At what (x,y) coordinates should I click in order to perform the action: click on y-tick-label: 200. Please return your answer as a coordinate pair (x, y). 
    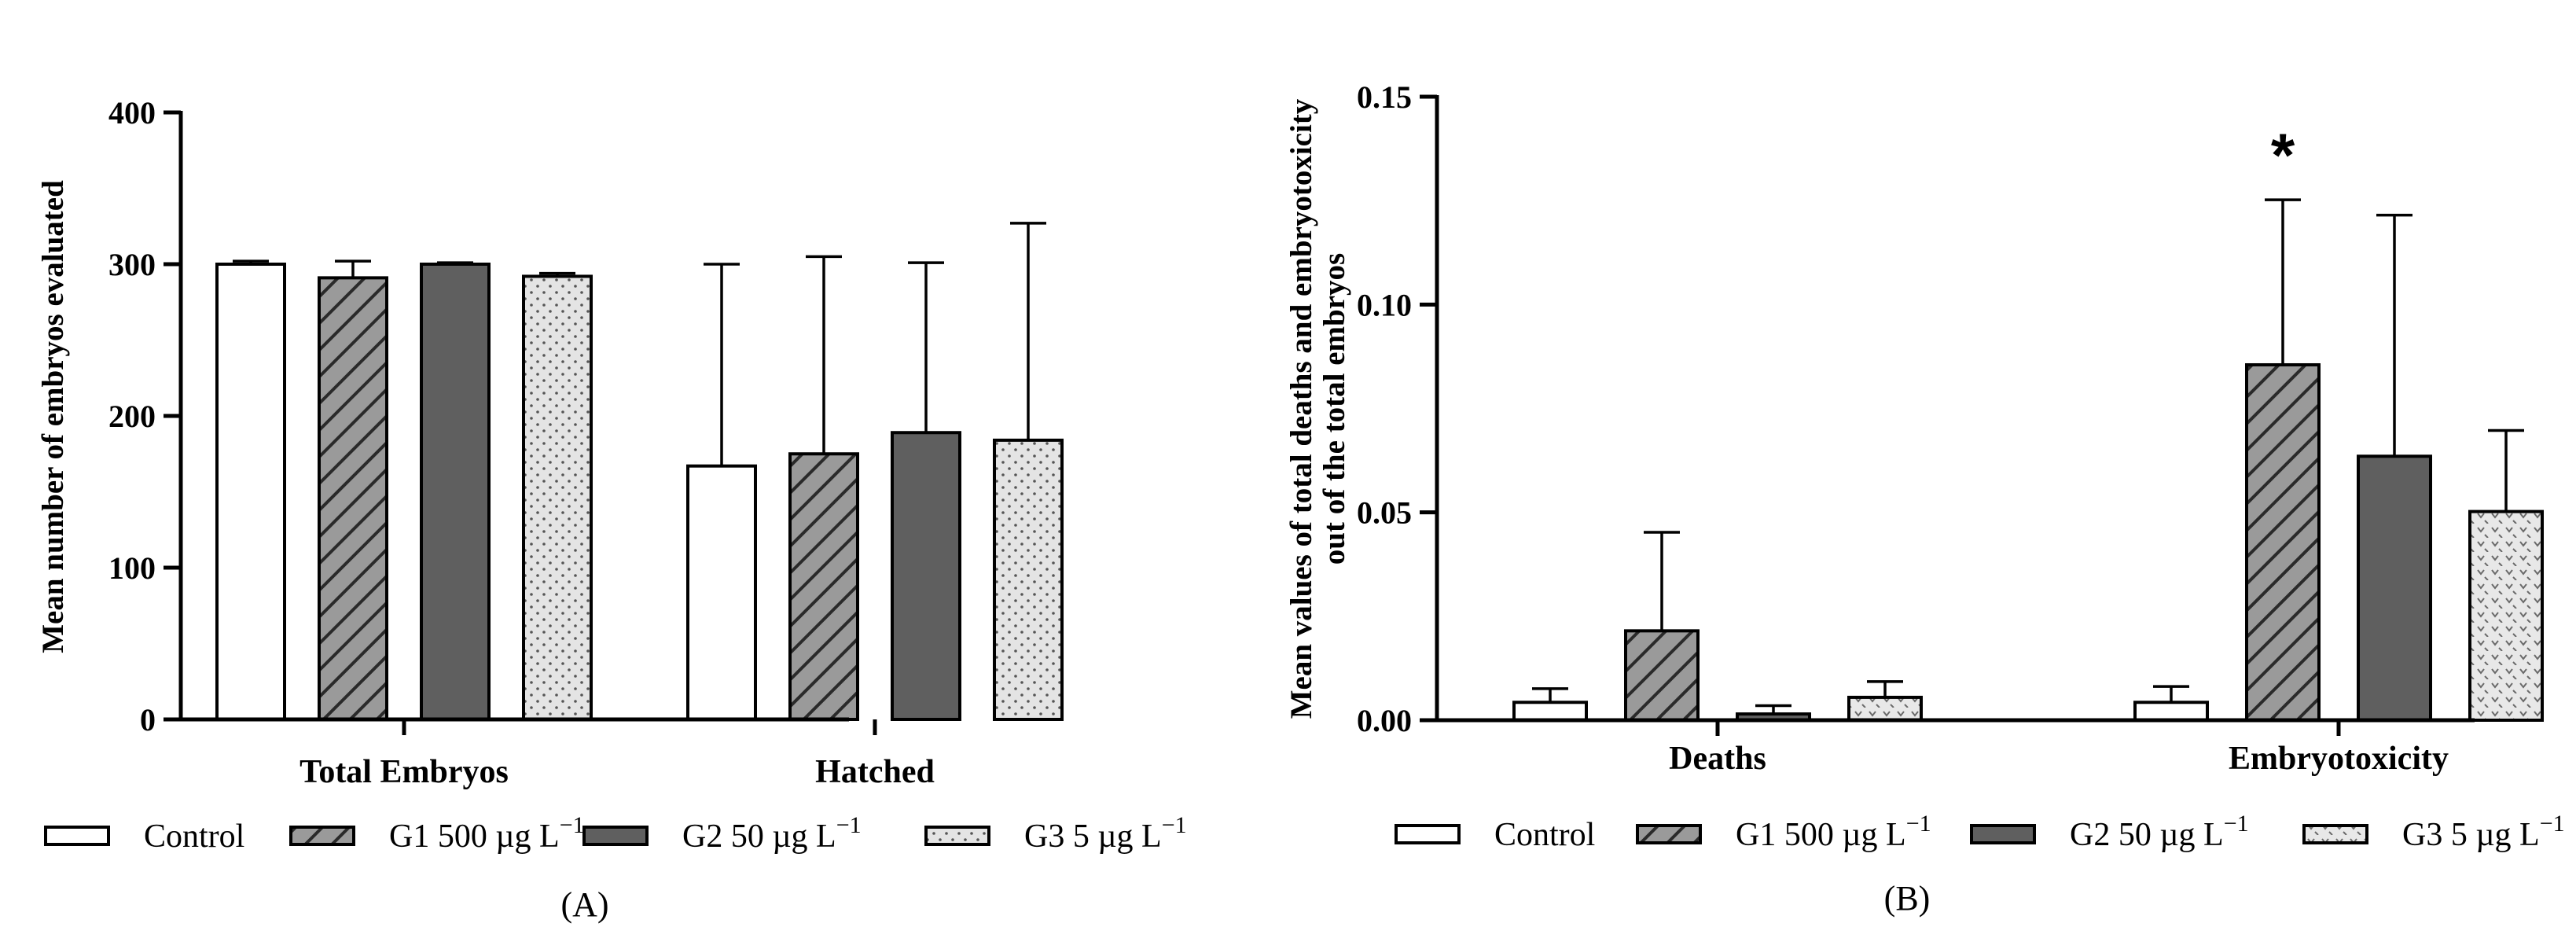
    Looking at the image, I should click on (132, 416).